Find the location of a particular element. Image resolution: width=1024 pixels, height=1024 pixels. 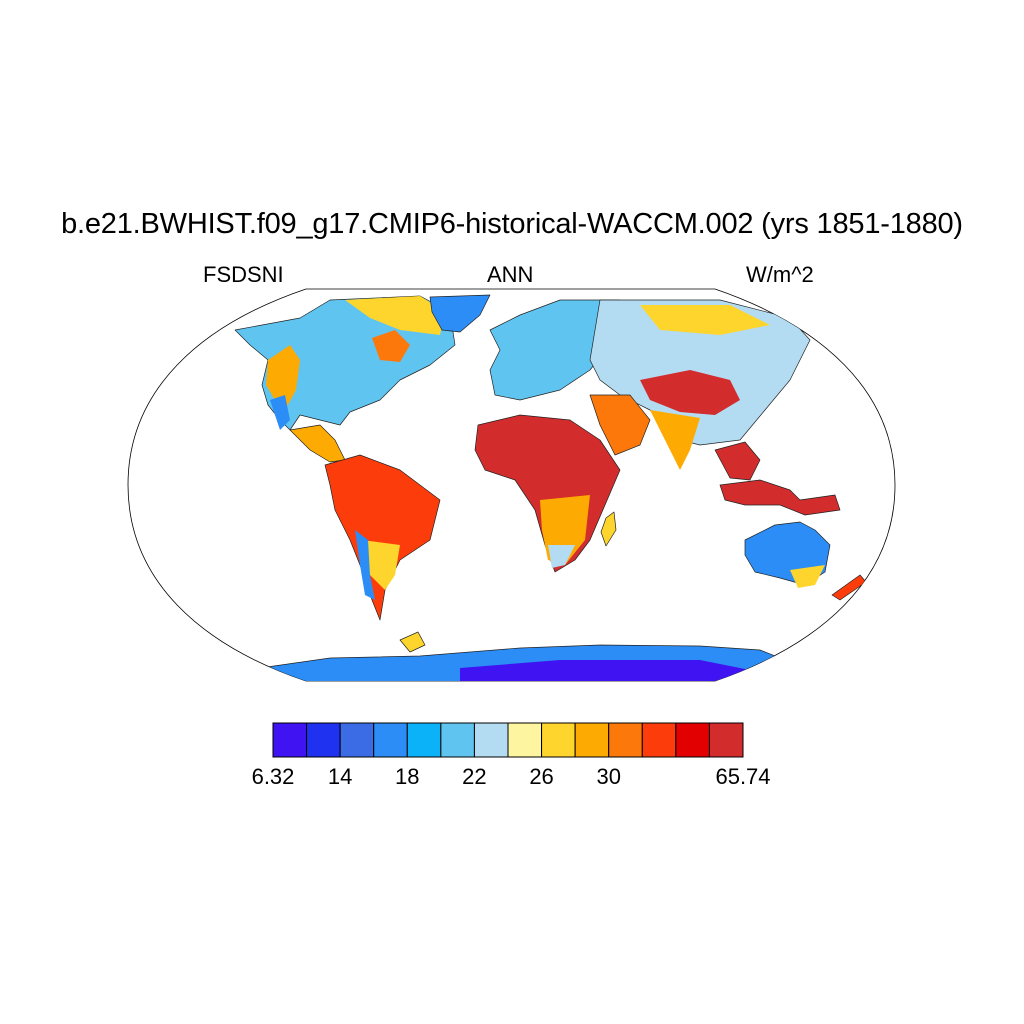

southeast-asia-region is located at coordinates (737, 461).